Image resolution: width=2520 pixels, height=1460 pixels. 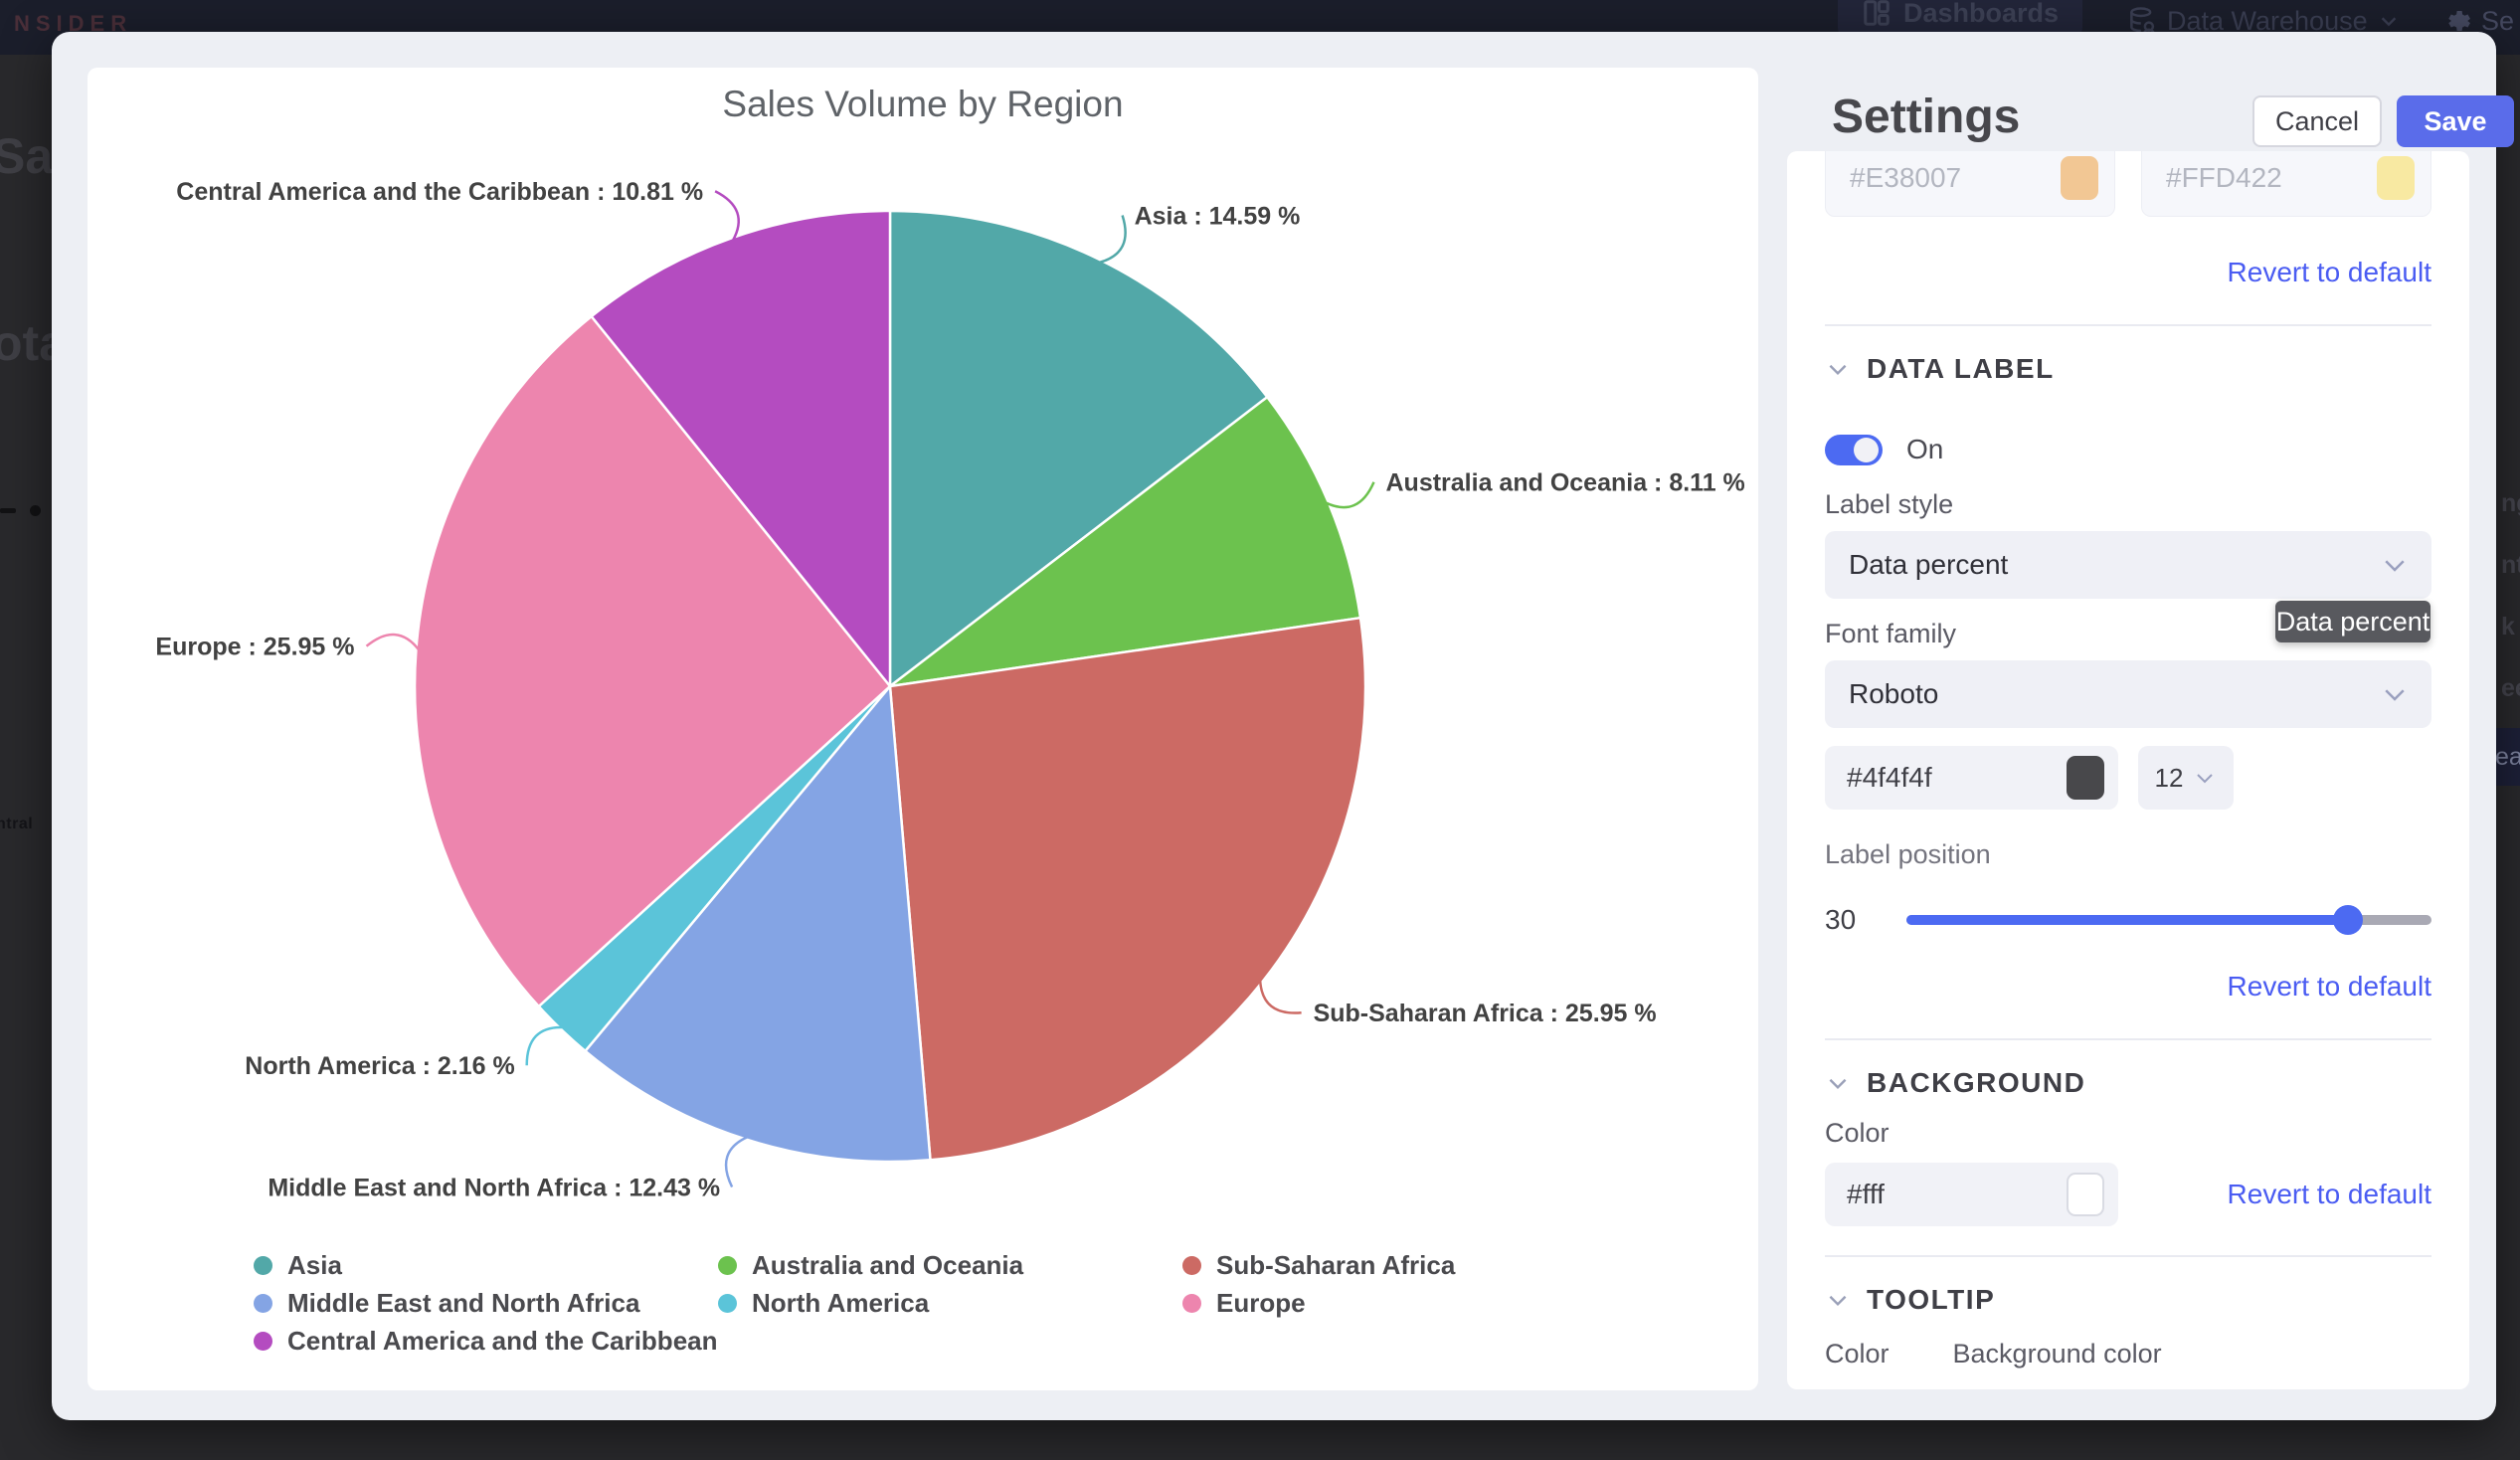 I want to click on legend-label: North America, so click(x=841, y=1303).